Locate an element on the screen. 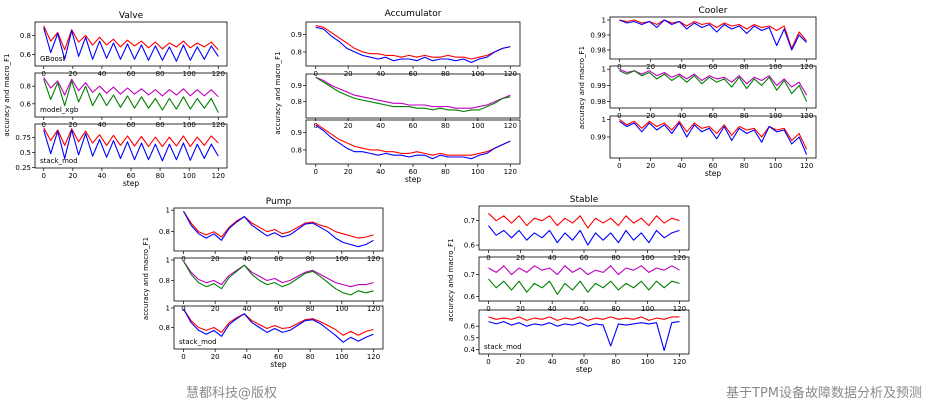 Image resolution: width=926 pixels, height=407 pixels. panel-2: 0.6 0.8 0 20 40 60 80 100 120 model_xgb is located at coordinates (124, 100).